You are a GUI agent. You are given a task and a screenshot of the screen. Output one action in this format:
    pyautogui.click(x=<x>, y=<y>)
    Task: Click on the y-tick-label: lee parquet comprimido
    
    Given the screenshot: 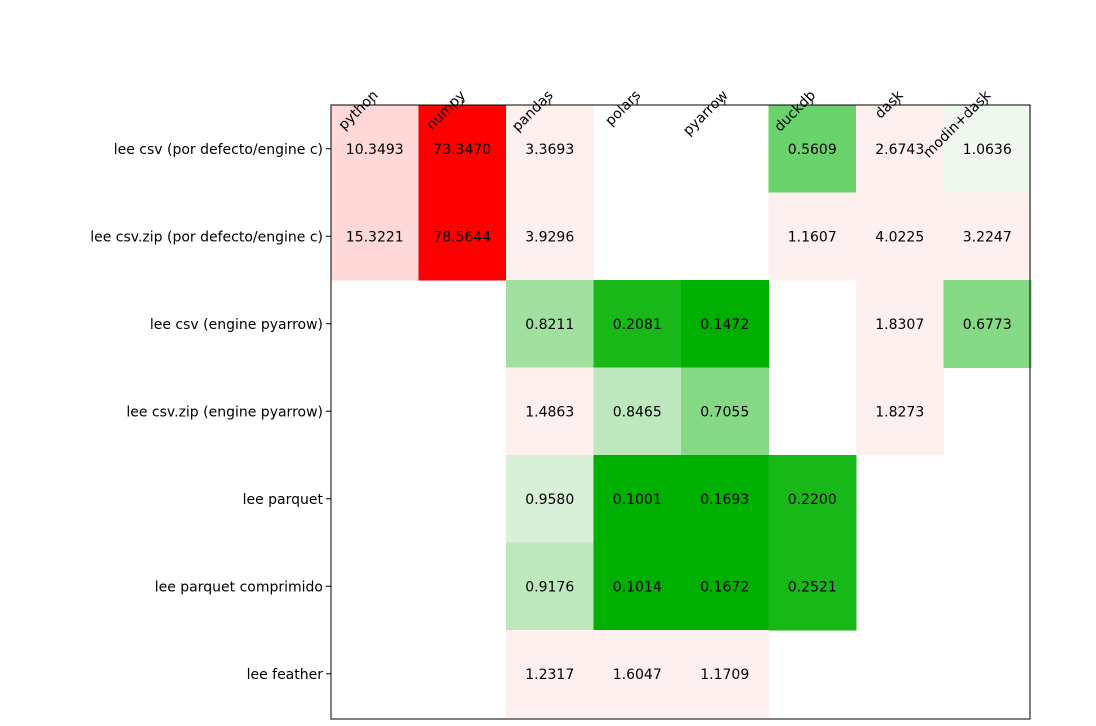 What is the action you would take?
    pyautogui.click(x=239, y=587)
    